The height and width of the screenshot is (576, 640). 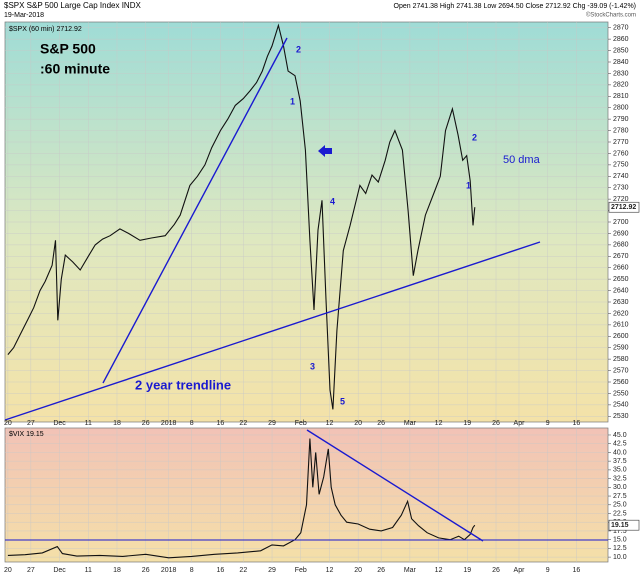 I want to click on y-tick-label: 2800, so click(x=621, y=108).